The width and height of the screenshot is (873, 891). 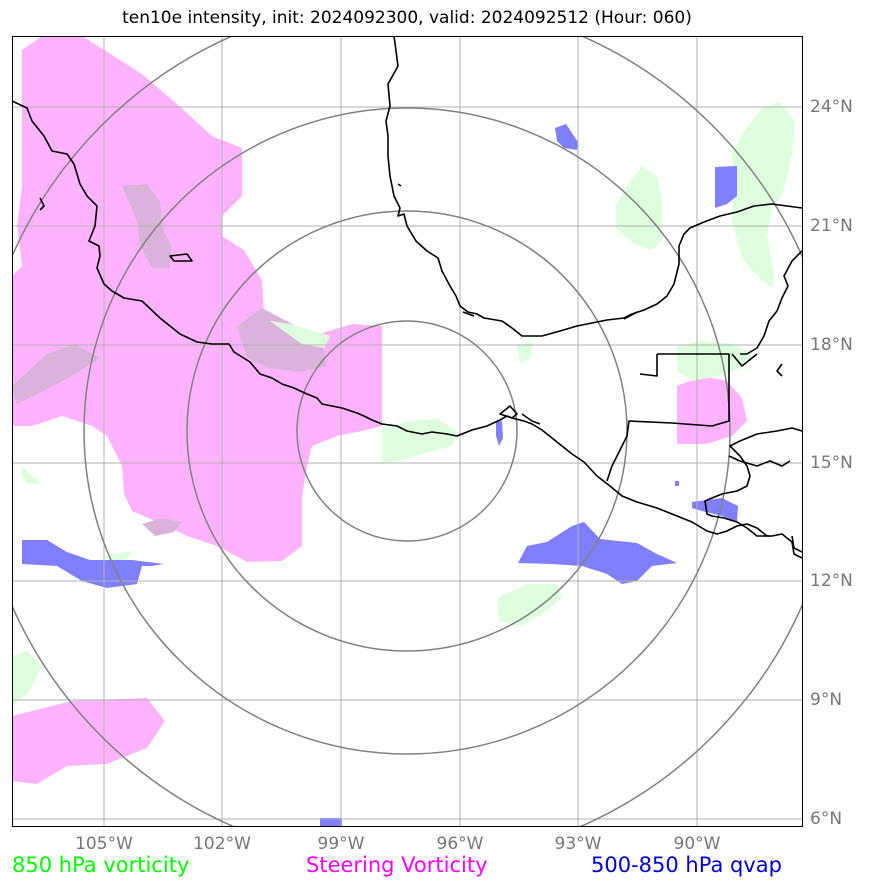 I want to click on lat-label-12n: 12°N, so click(x=831, y=581).